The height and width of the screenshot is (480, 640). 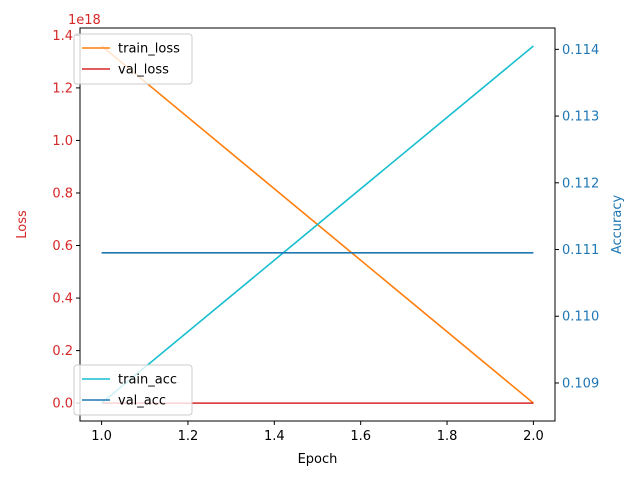 What do you see at coordinates (62, 193) in the screenshot?
I see `left-y-tick-label: 0.8` at bounding box center [62, 193].